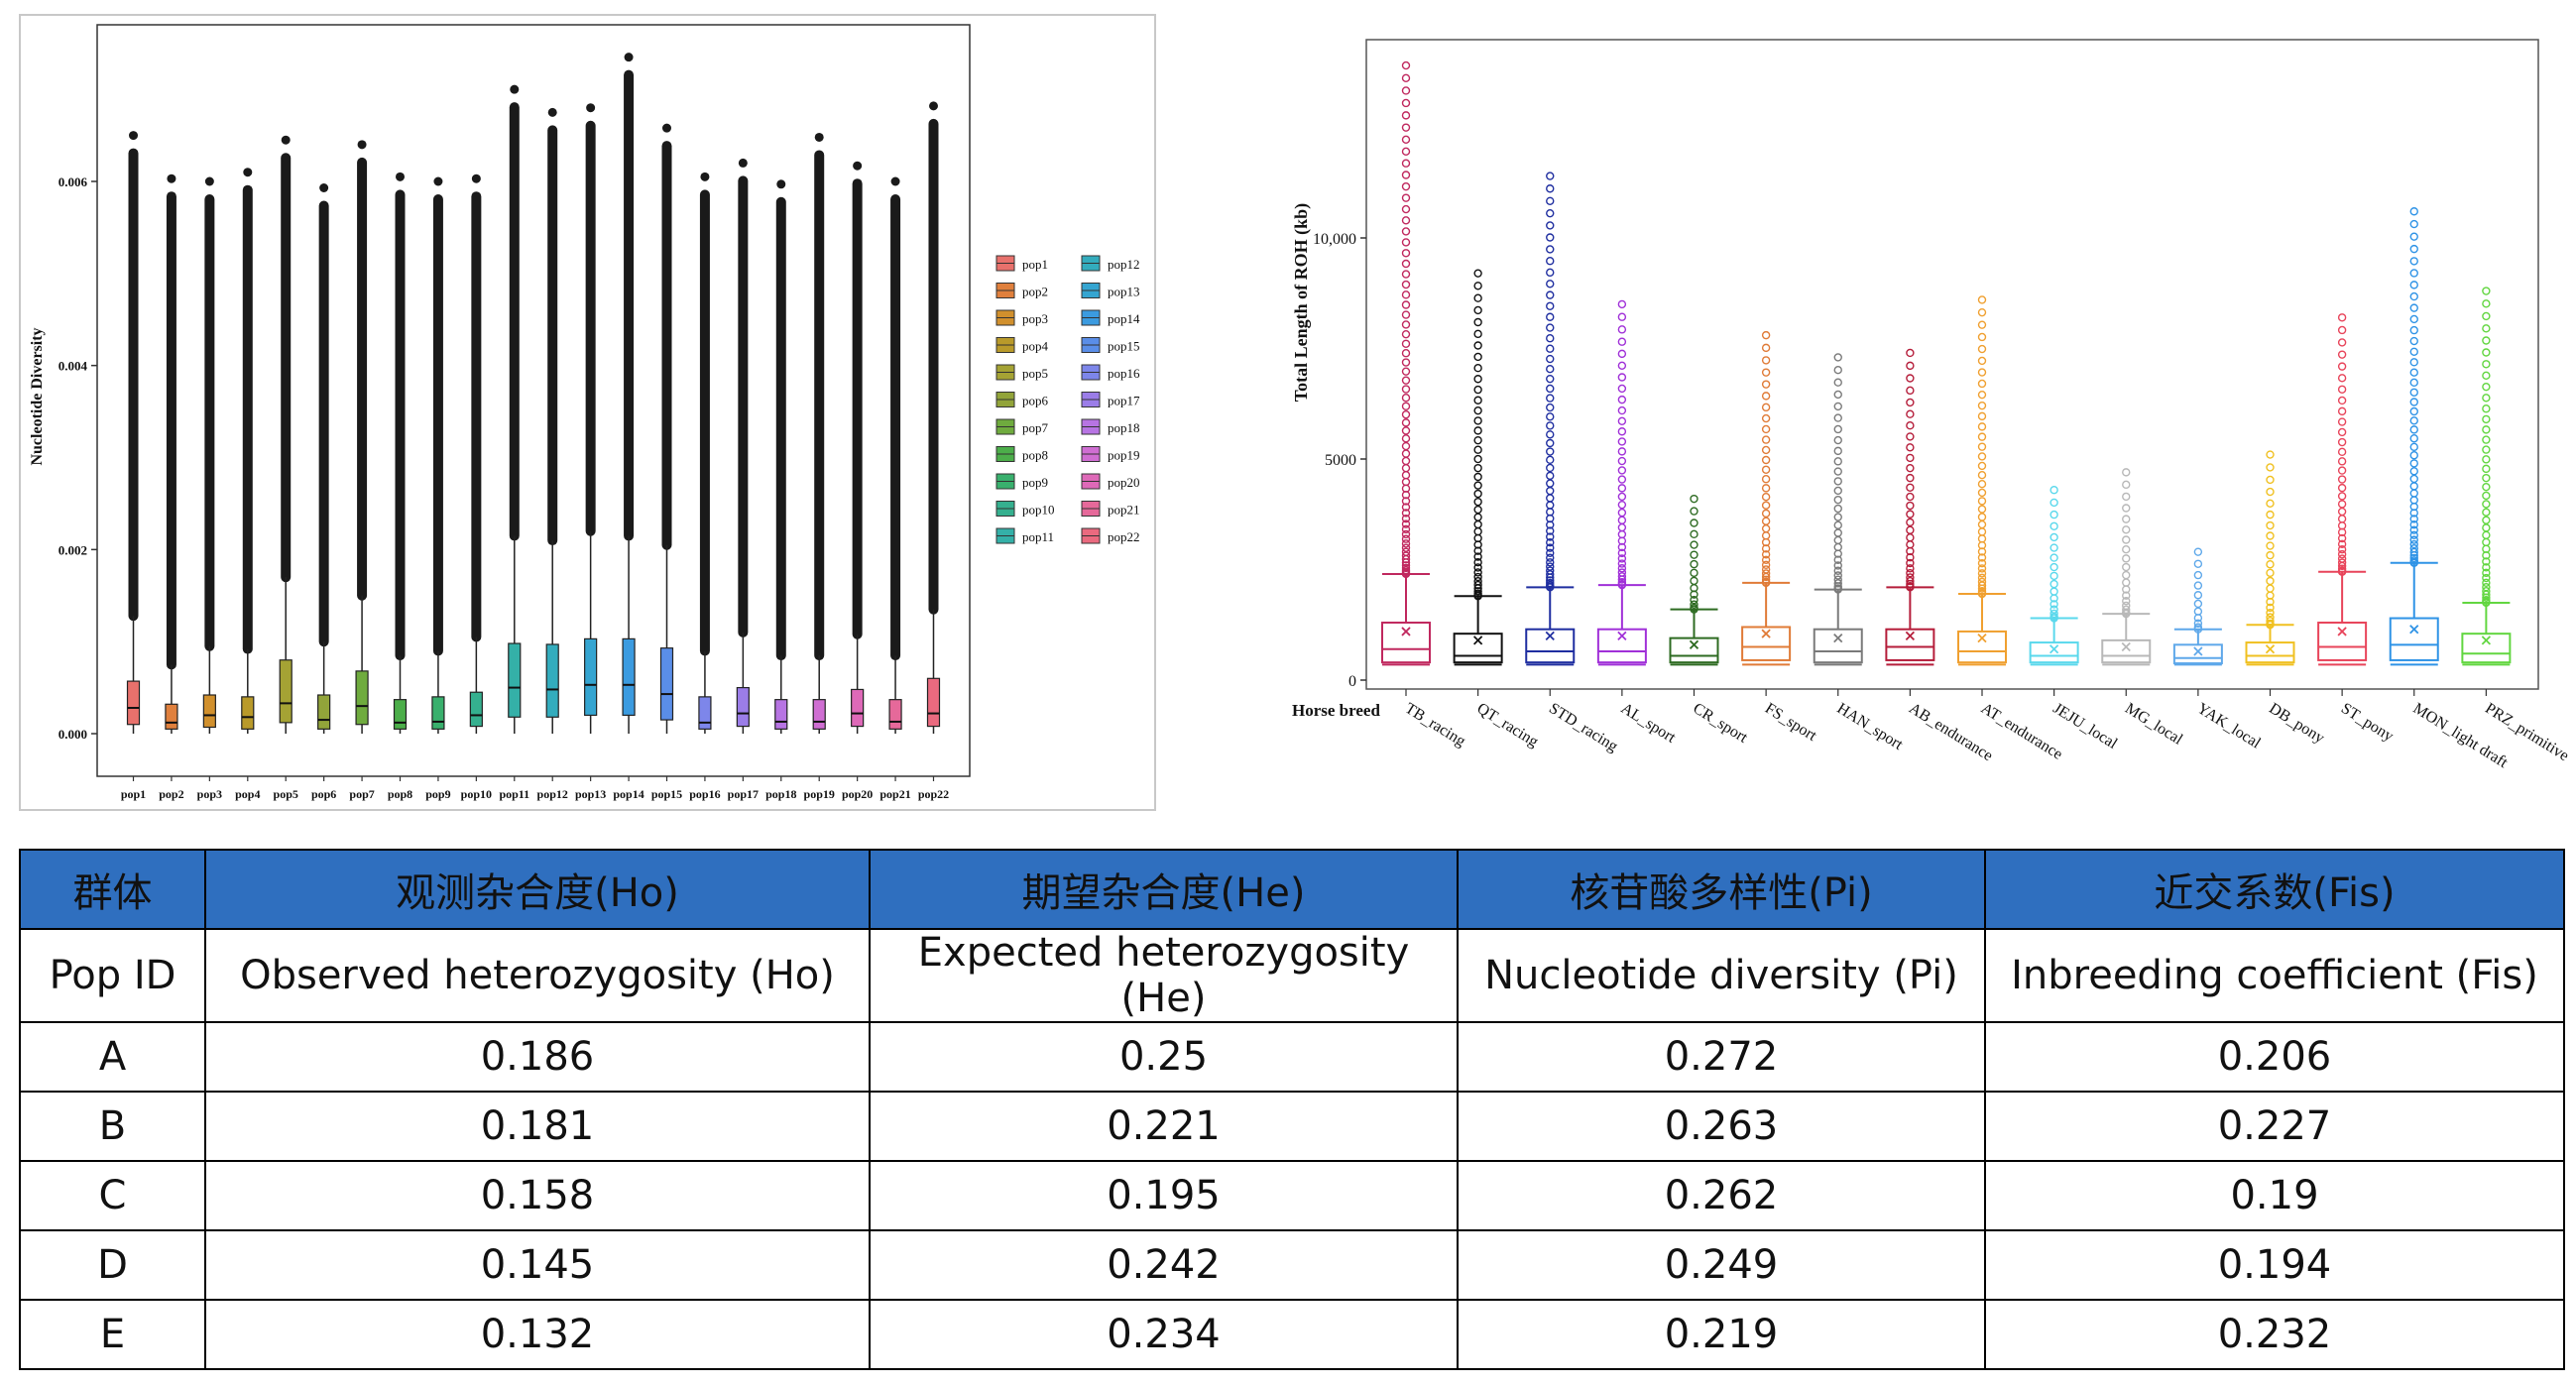 This screenshot has width=2576, height=1386. What do you see at coordinates (1035, 482) in the screenshot?
I see `legend-label: pop9` at bounding box center [1035, 482].